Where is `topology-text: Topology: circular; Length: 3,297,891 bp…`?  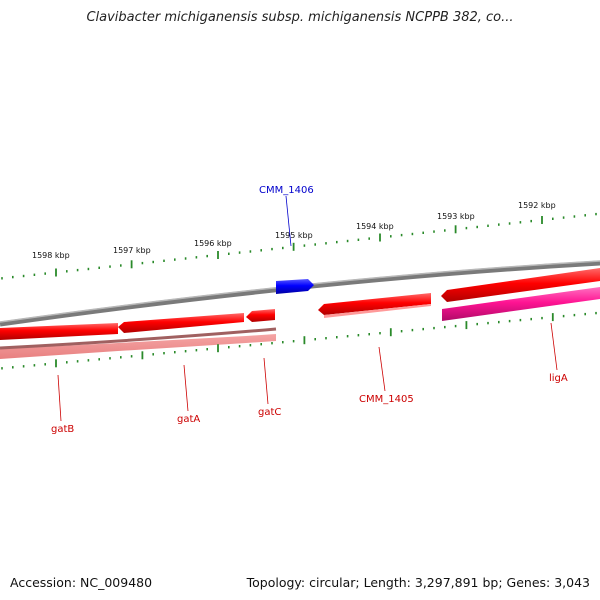
topology-text: Topology: circular; Length: 3,297,891 bp… is located at coordinates (418, 582).